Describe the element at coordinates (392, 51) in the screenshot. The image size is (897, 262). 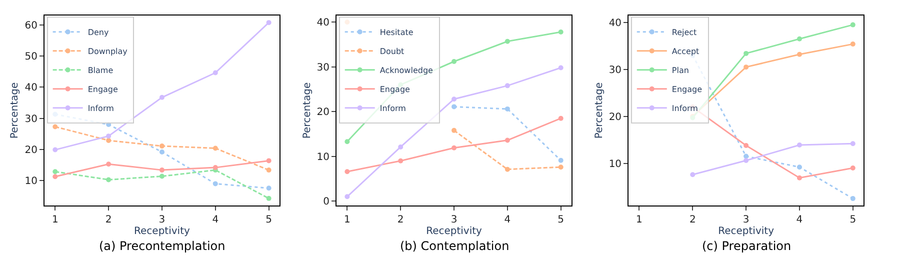
I see `legend-label: Doubt` at that location.